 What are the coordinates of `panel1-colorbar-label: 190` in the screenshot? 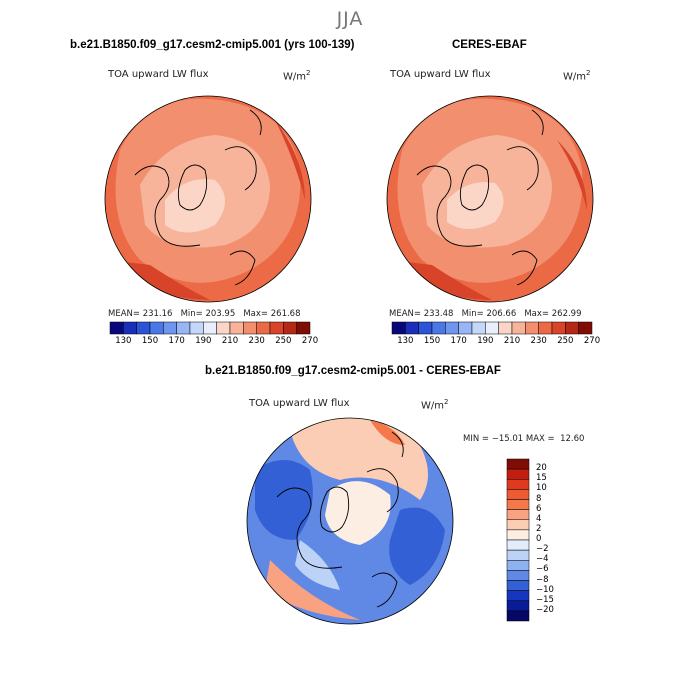 It's located at (203, 341).